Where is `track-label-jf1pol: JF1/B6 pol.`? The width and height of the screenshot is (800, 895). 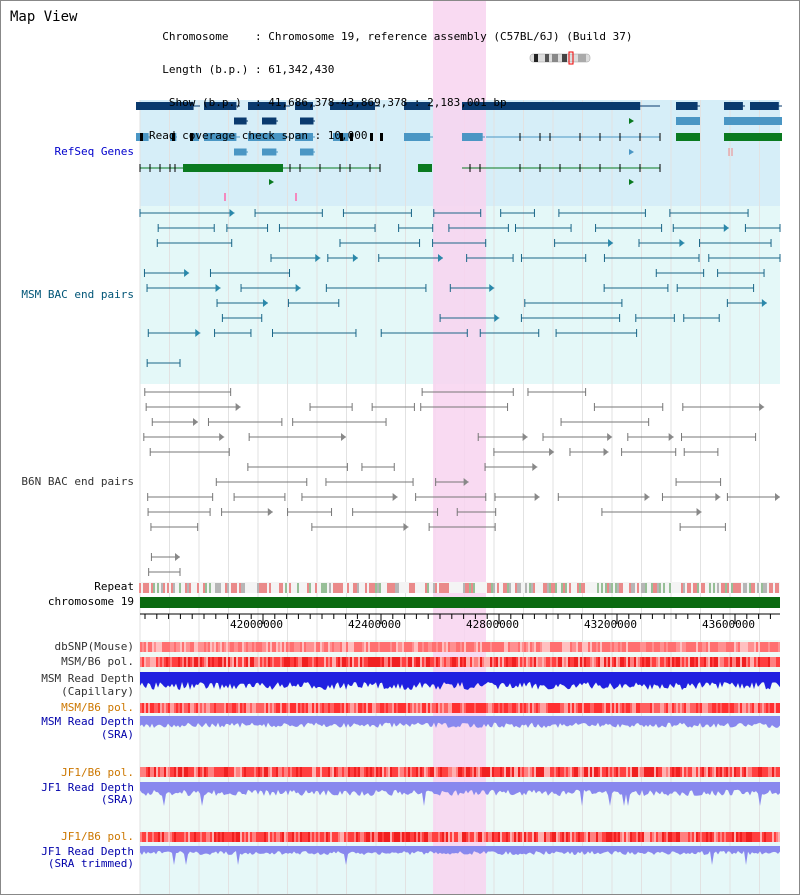 track-label-jf1pol: JF1/B6 pol. is located at coordinates (97, 772).